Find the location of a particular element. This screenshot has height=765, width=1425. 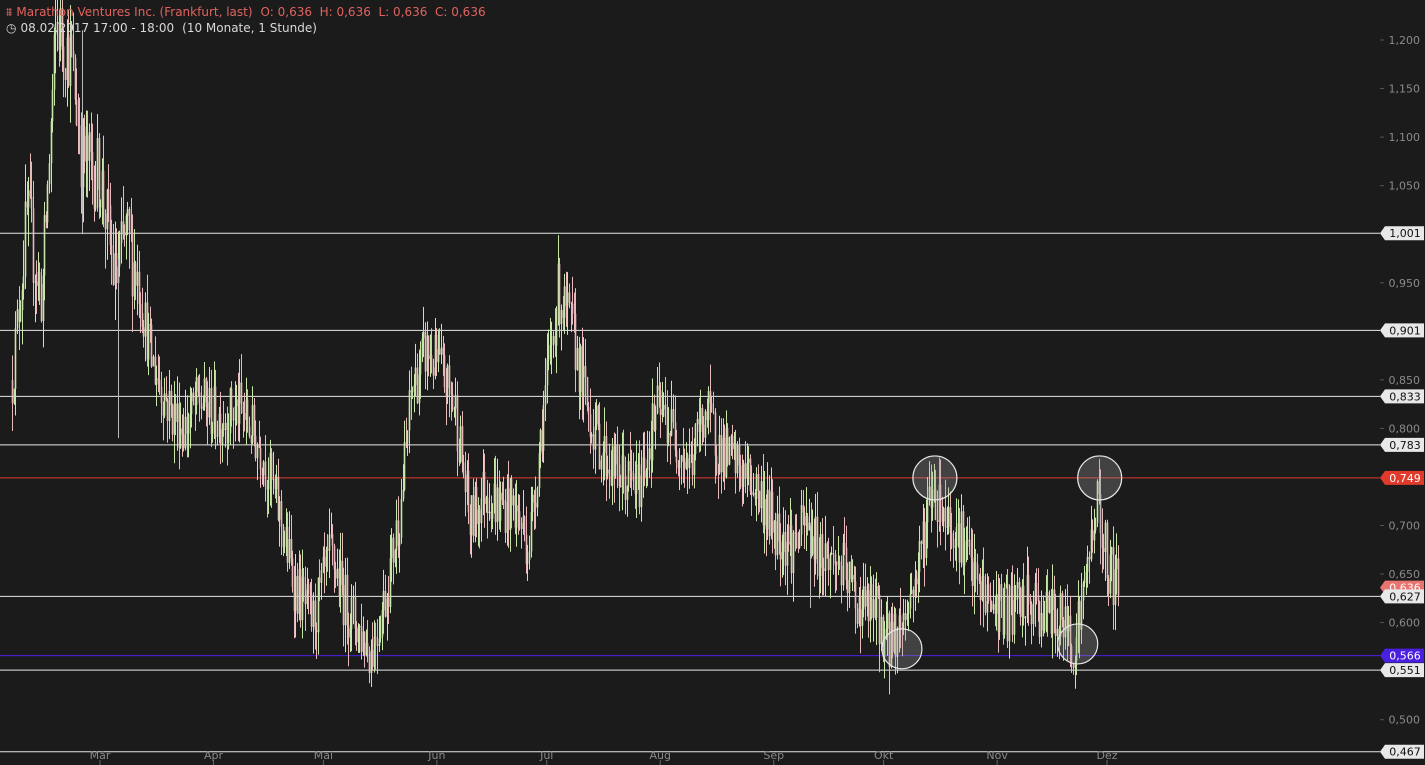

level-badge: 0,749 is located at coordinates (1402, 477).